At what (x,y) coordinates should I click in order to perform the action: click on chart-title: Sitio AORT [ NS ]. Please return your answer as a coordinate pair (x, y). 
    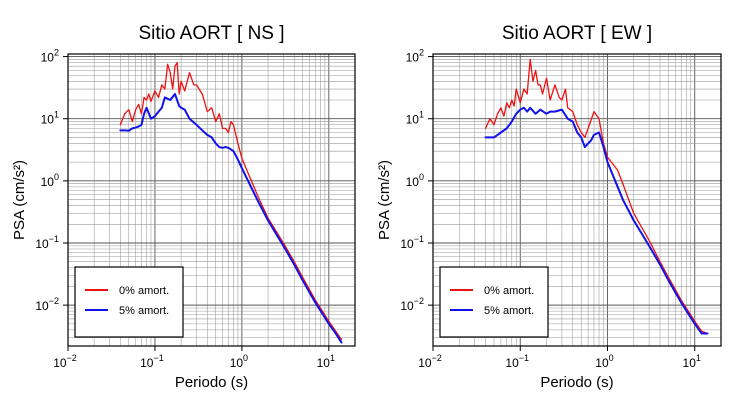
    Looking at the image, I should click on (211, 33).